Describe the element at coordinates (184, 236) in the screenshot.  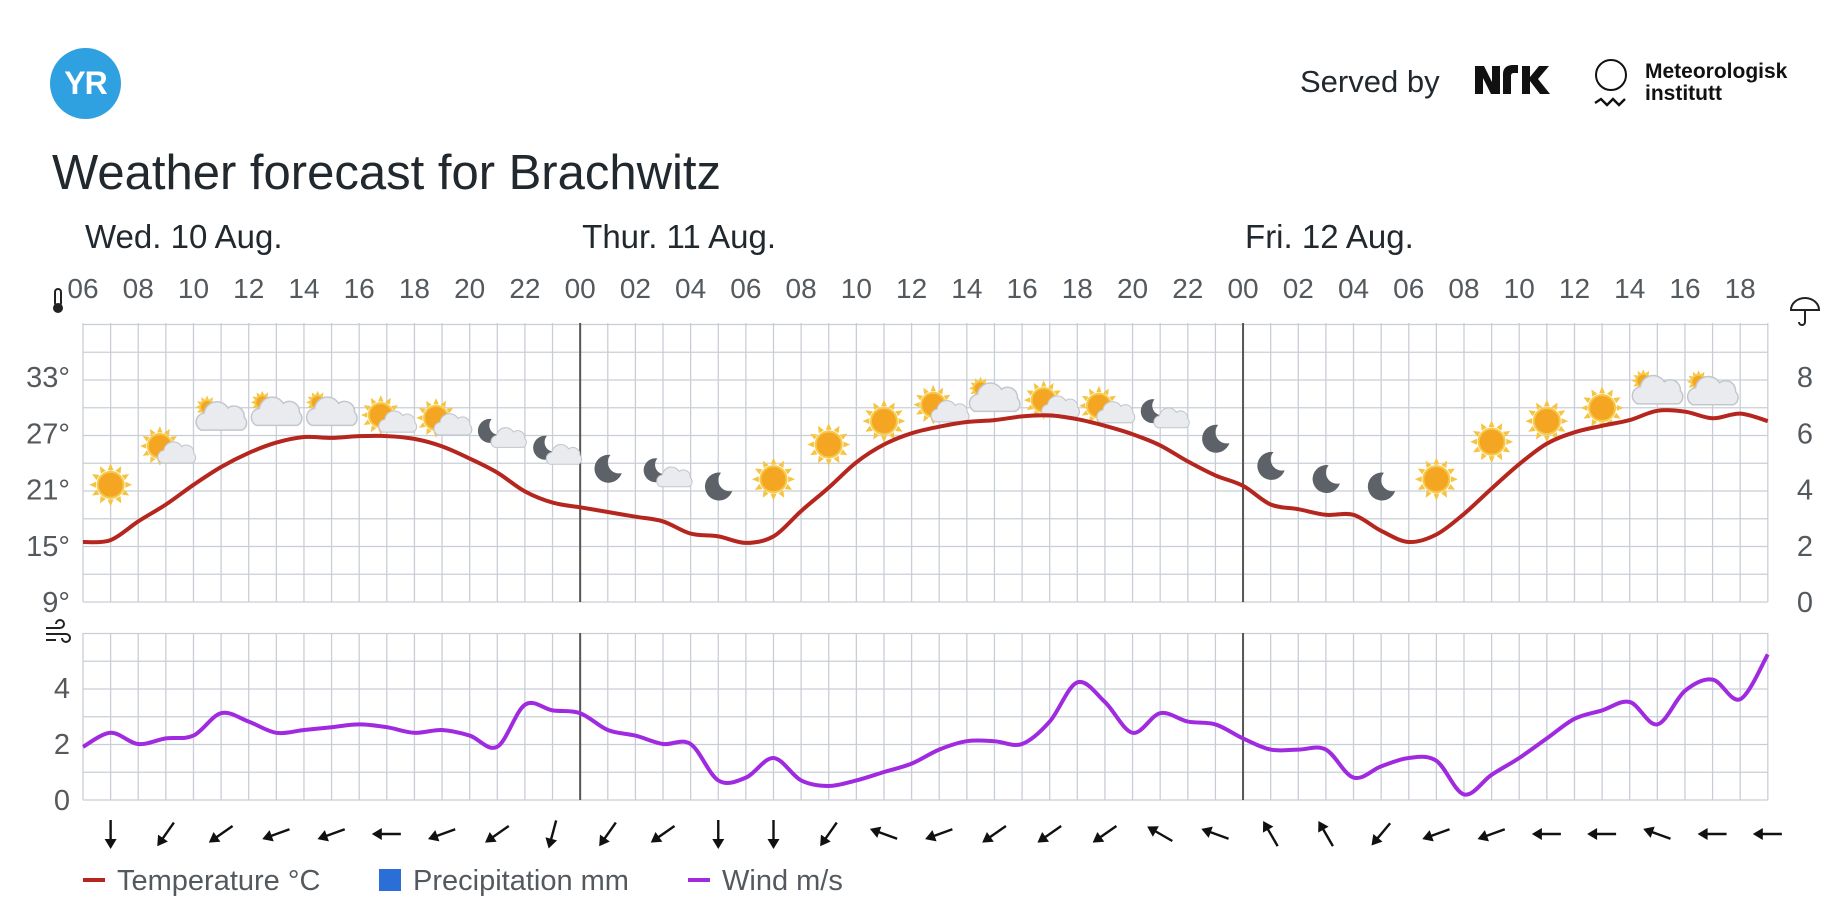
I see `day-label: Wed. 10 Aug.` at that location.